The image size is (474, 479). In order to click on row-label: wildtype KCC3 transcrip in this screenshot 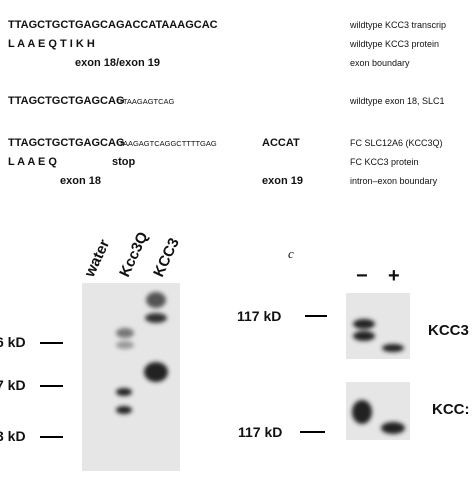, I will do `click(397, 25)`.